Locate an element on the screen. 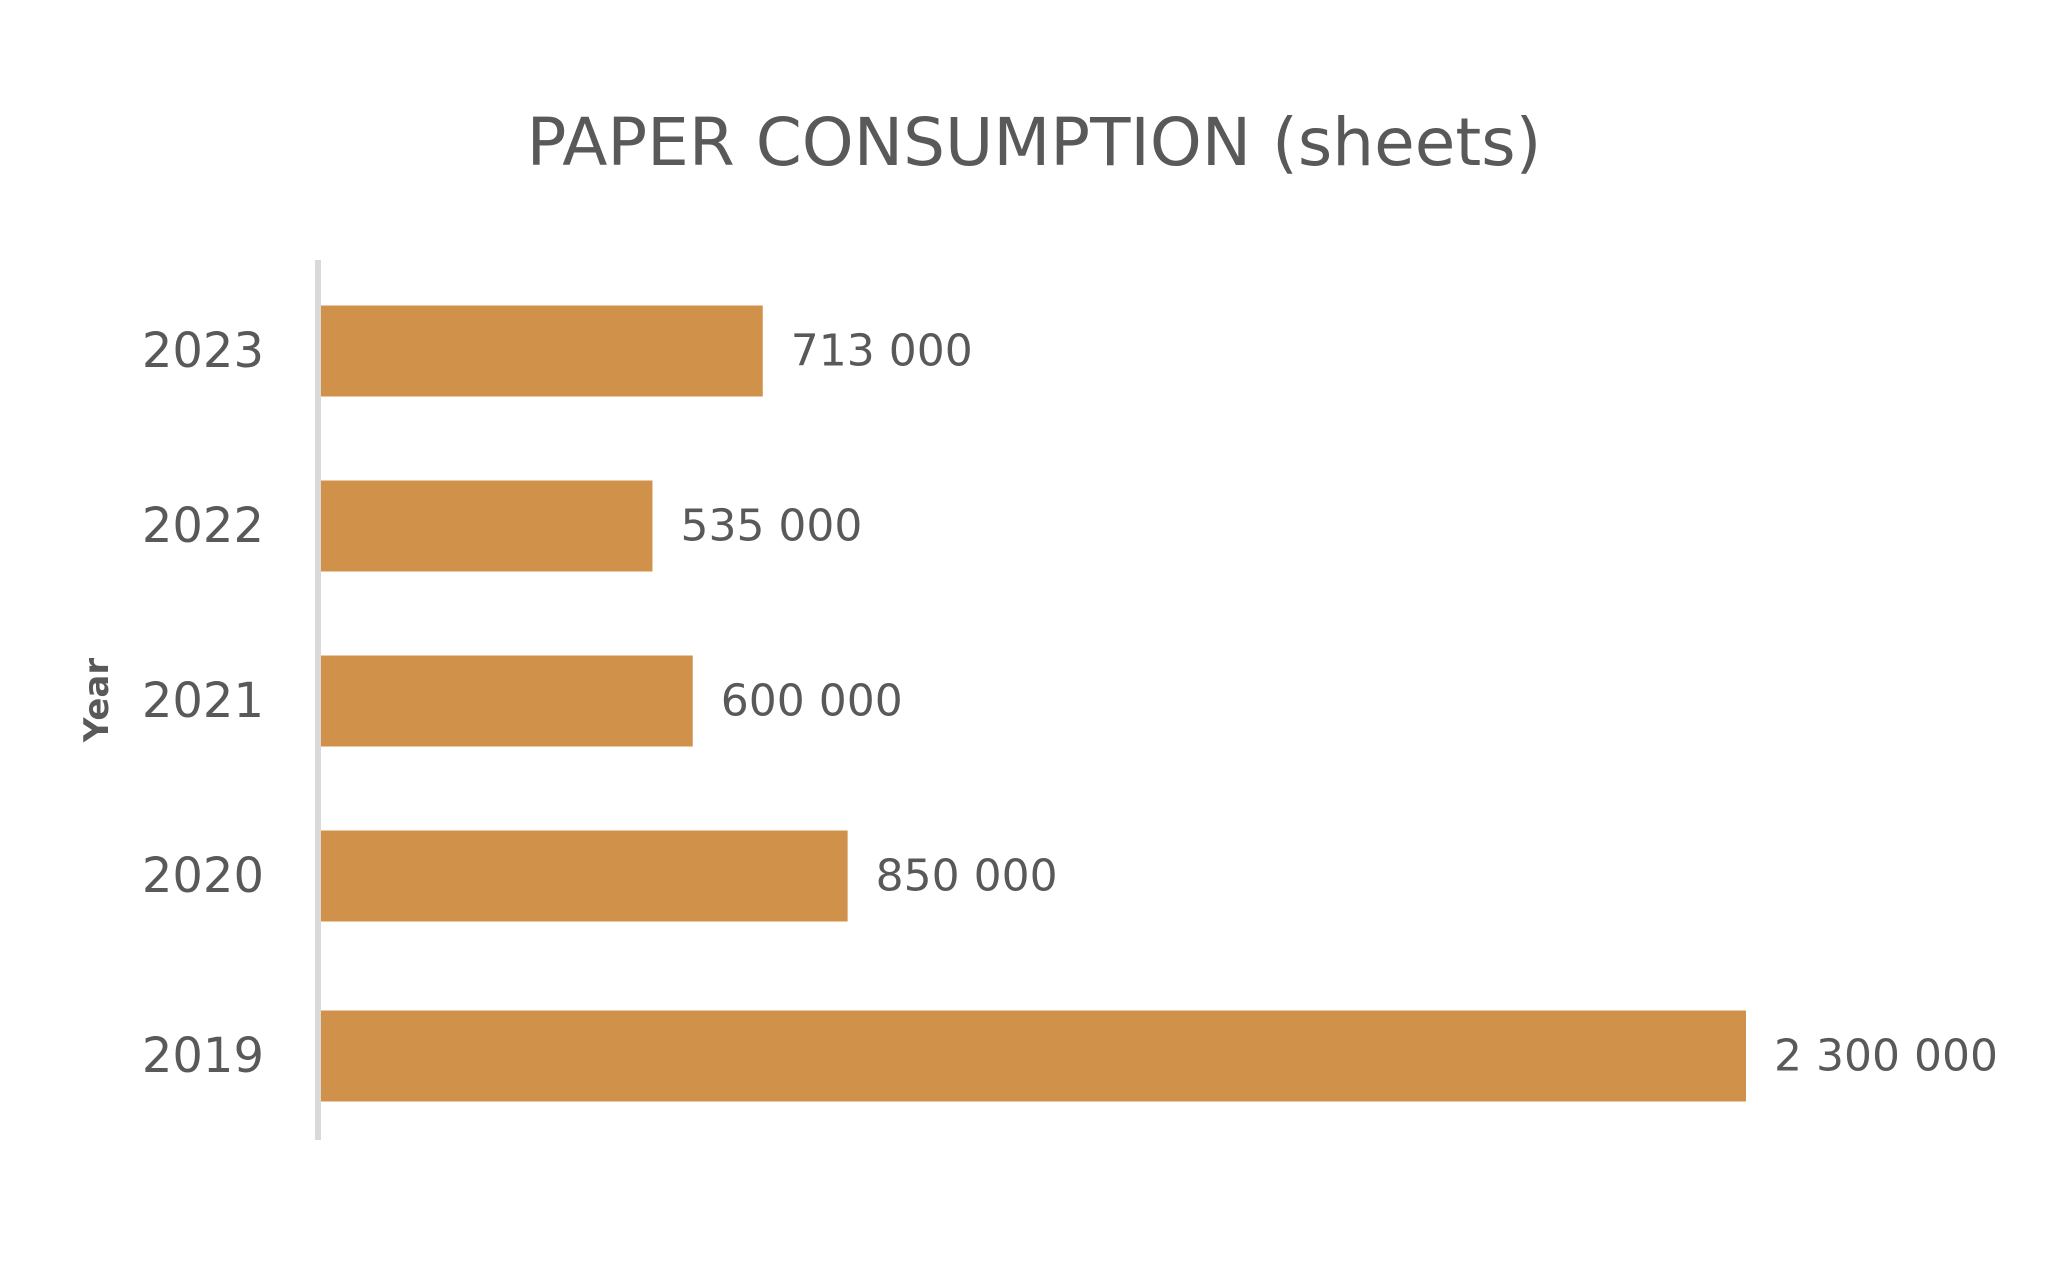 This screenshot has width=2048, height=1275. data-label-2022: 535 000 is located at coordinates (771, 526).